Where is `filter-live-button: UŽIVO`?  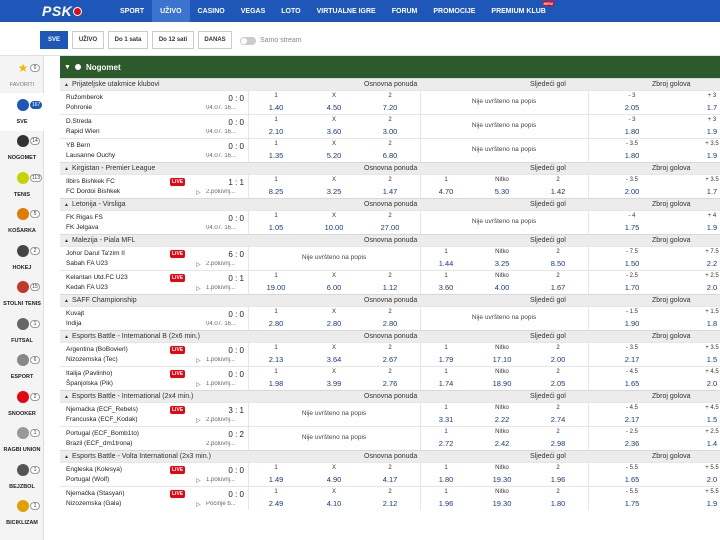 filter-live-button: UŽIVO is located at coordinates (88, 40).